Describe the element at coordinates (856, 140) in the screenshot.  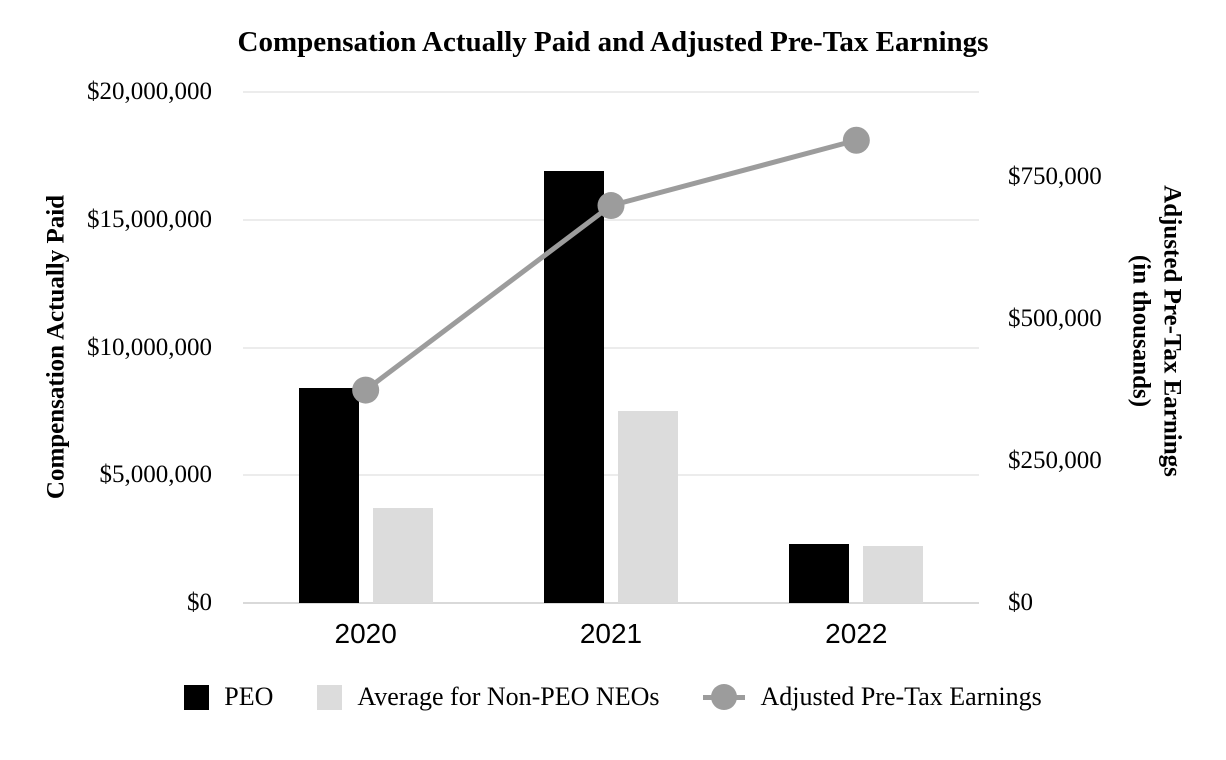
I see `line-marker-2022` at that location.